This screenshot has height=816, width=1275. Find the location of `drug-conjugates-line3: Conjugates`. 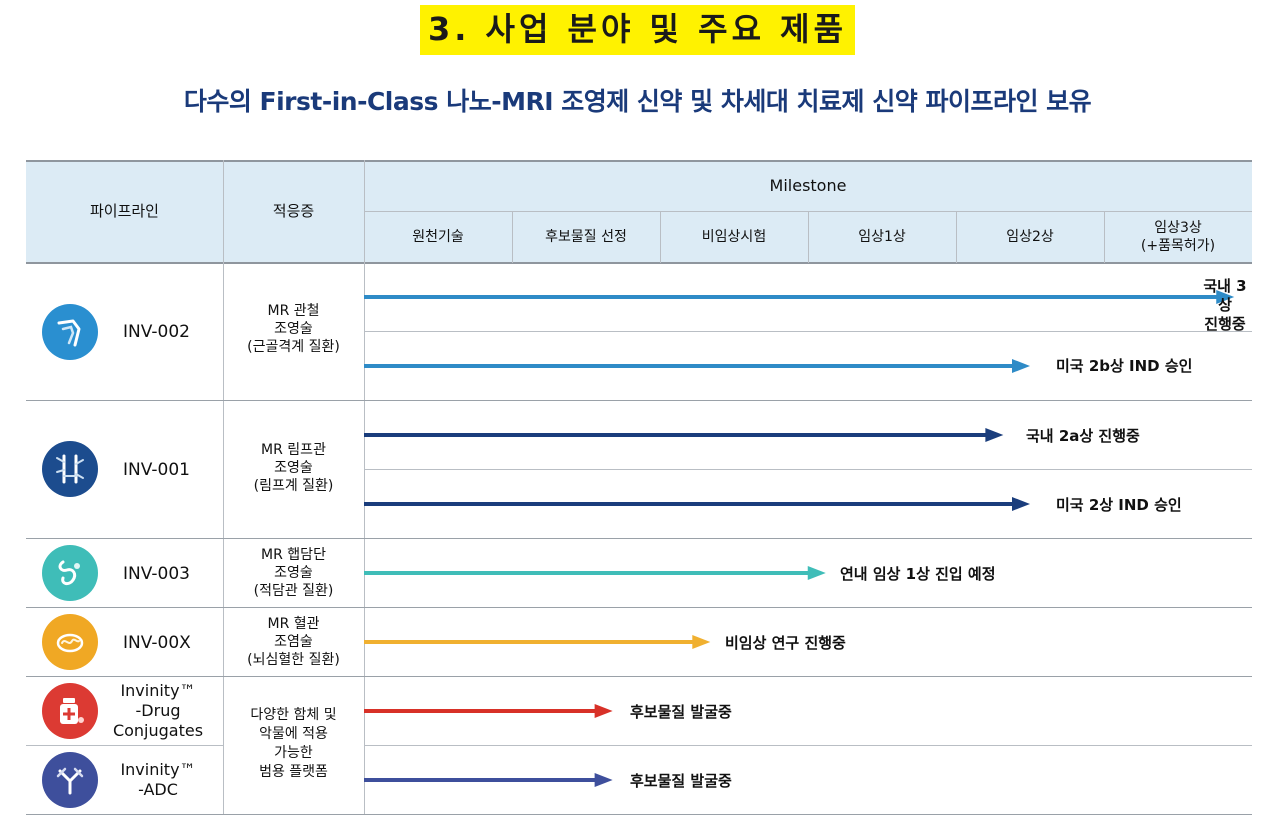

drug-conjugates-line3: Conjugates is located at coordinates (158, 730).